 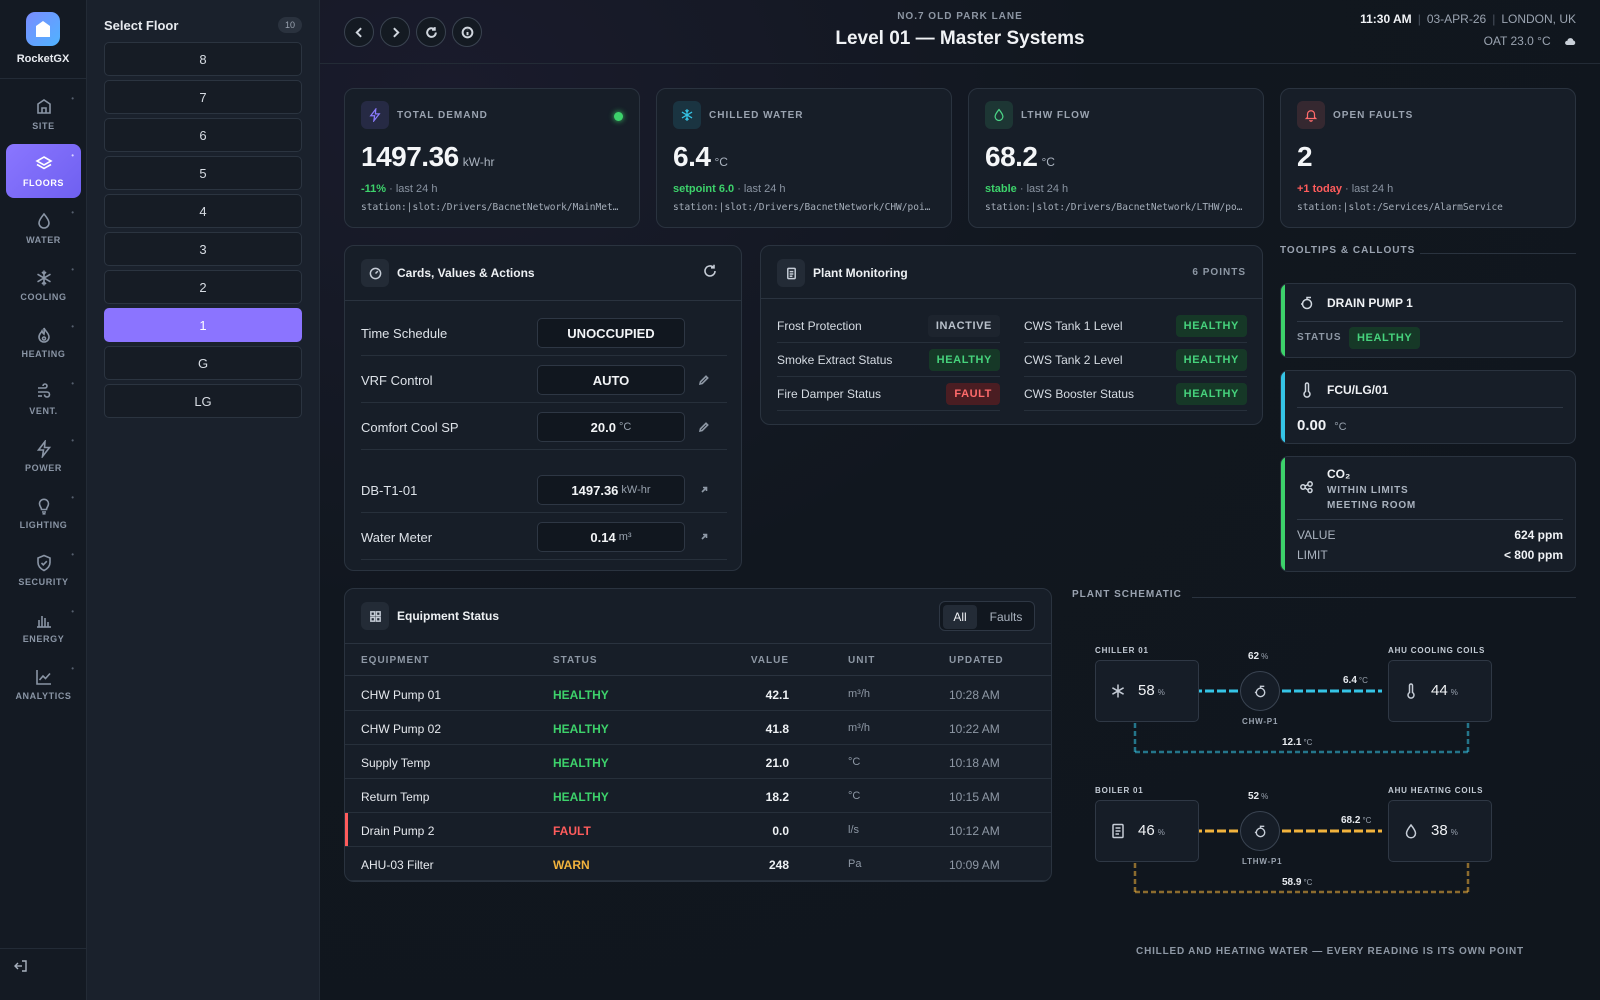 What do you see at coordinates (603, 427) in the screenshot?
I see `row-value: 20.0` at bounding box center [603, 427].